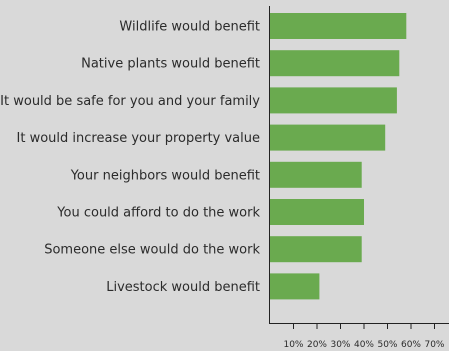 Image resolution: width=449 pixels, height=351 pixels. Describe the element at coordinates (364, 326) in the screenshot. I see `x-axis-ticks` at that location.